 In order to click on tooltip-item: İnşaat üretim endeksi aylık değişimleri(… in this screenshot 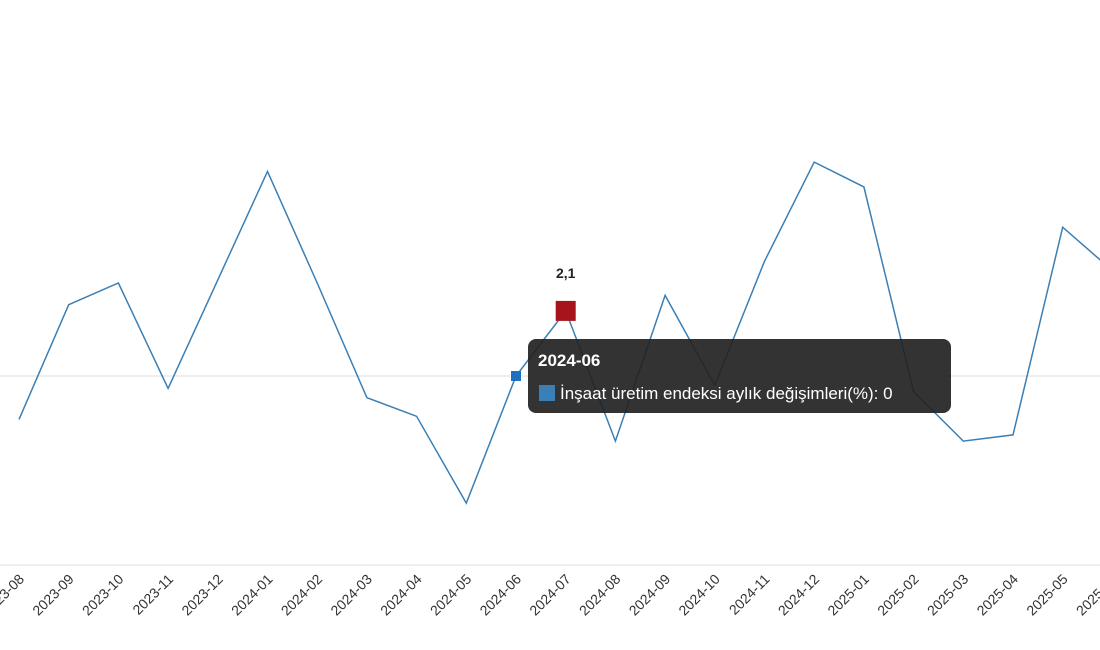, I will do `click(726, 393)`.